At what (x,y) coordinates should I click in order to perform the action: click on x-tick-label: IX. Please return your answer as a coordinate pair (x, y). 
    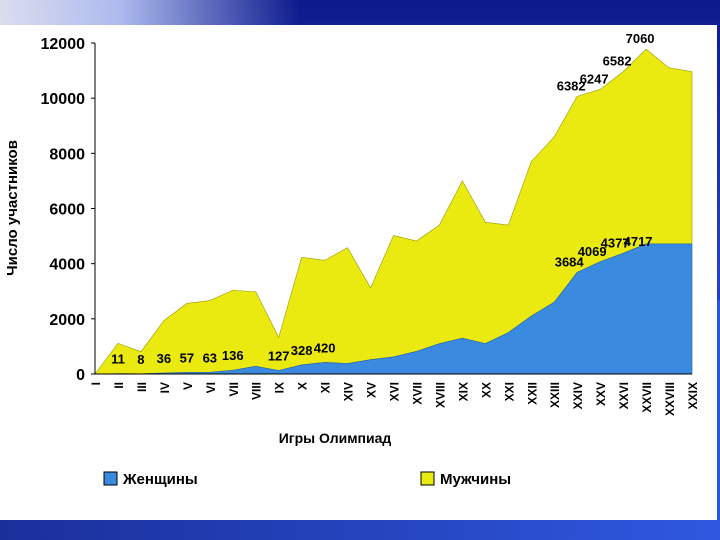
    Looking at the image, I should click on (280, 387).